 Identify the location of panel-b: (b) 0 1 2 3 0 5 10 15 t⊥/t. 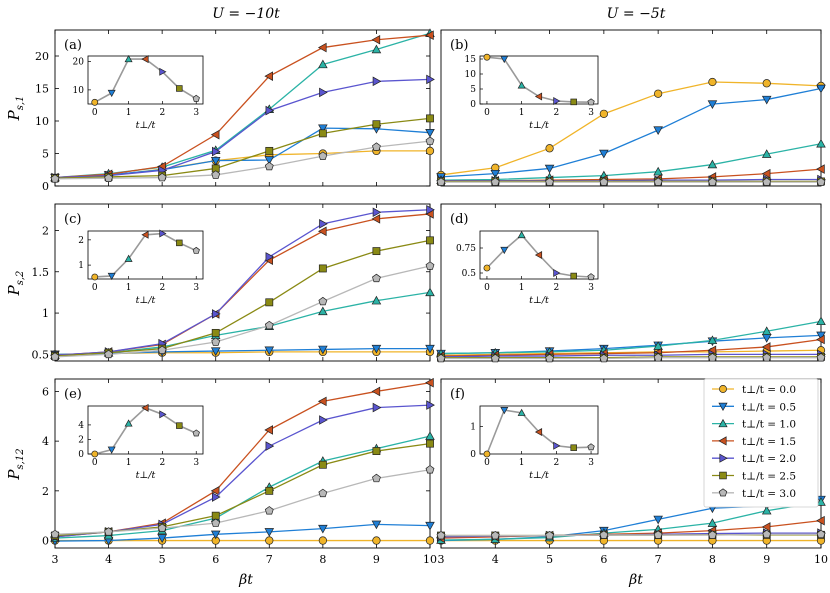
(631, 108).